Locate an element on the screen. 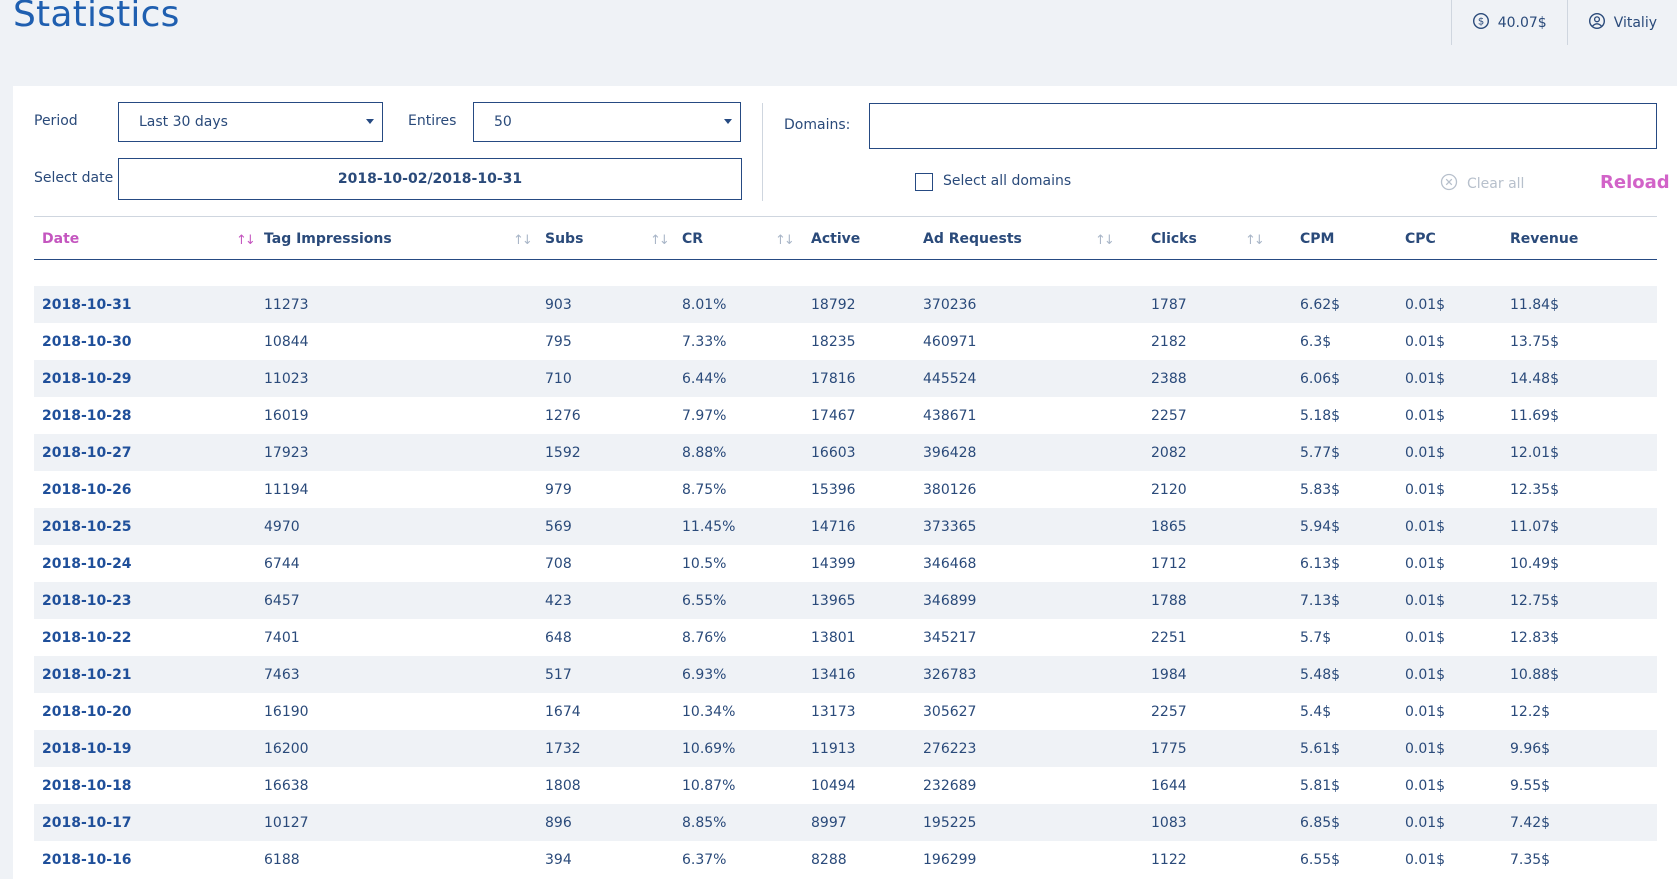  cell-active: 11913 is located at coordinates (833, 748).